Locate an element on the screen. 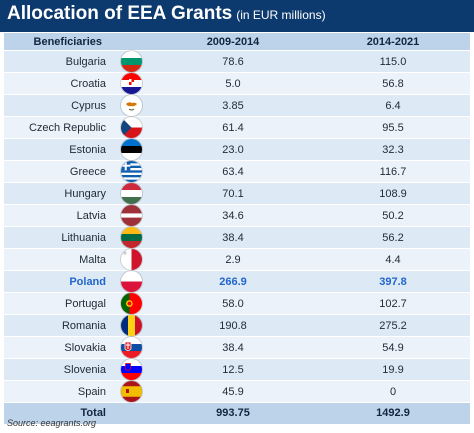  column-header-flag is located at coordinates (131, 42).